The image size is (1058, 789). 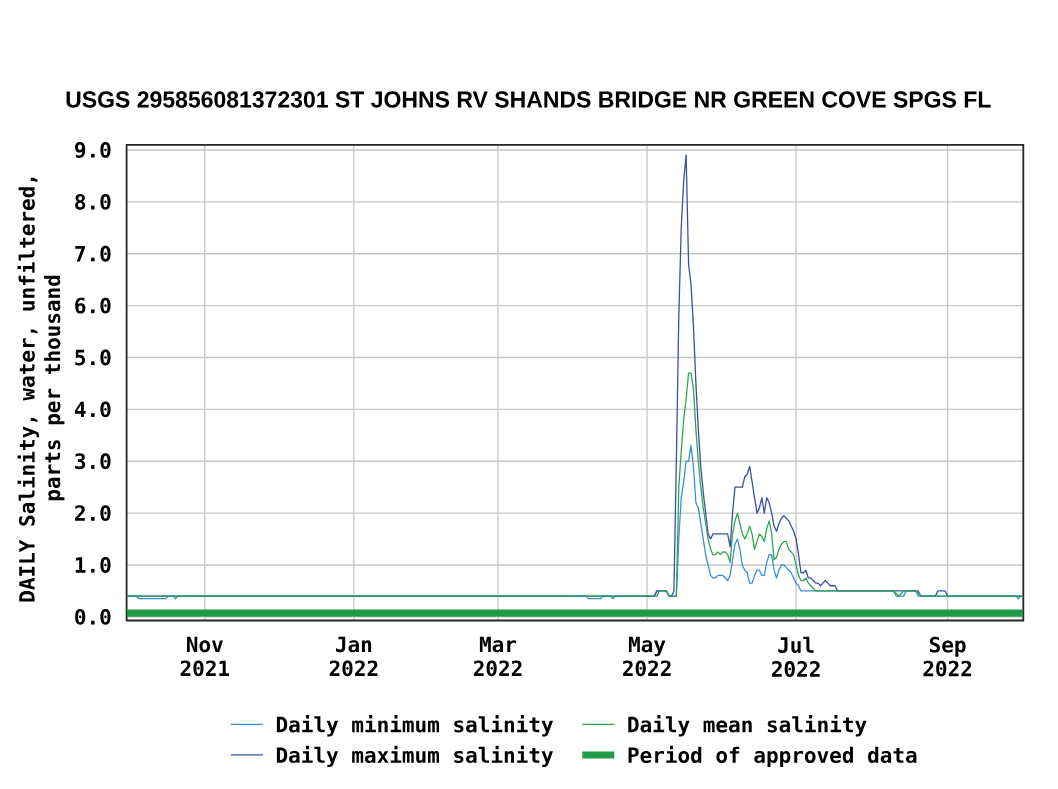 What do you see at coordinates (93, 616) in the screenshot?
I see `y-tick-label: 0.0` at bounding box center [93, 616].